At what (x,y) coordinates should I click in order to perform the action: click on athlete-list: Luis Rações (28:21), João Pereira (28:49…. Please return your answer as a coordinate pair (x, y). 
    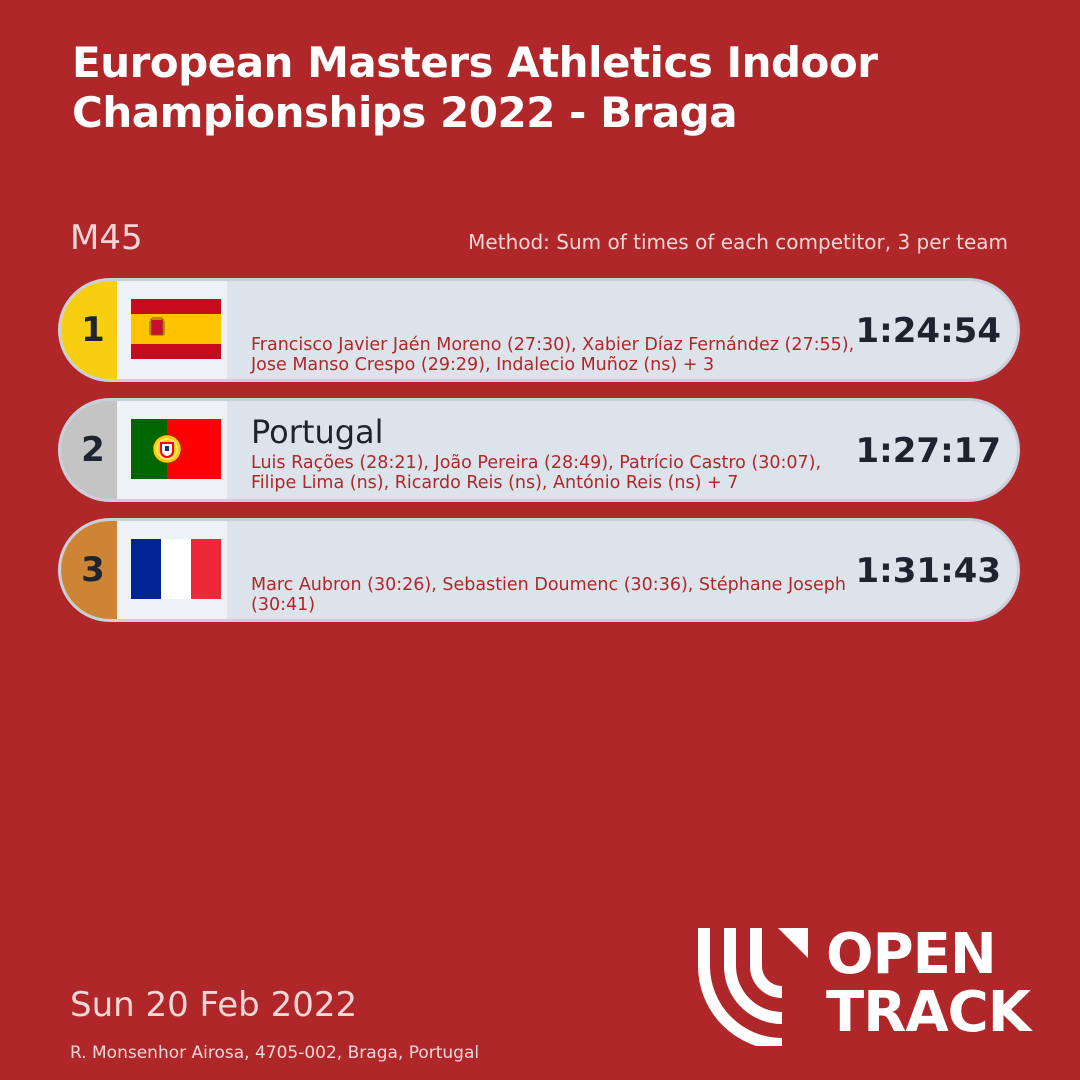
    Looking at the image, I should click on (536, 473).